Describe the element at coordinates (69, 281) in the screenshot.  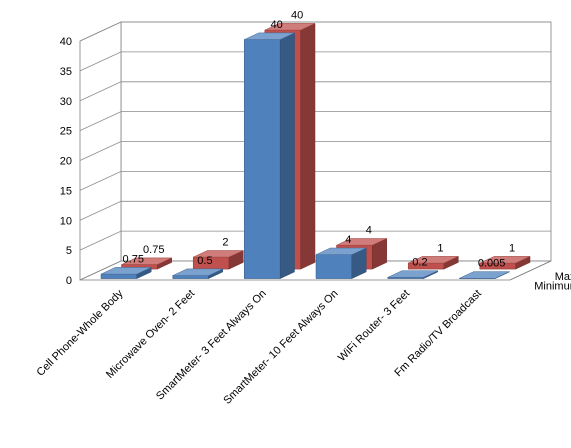
I see `y-tick-label: 0` at that location.